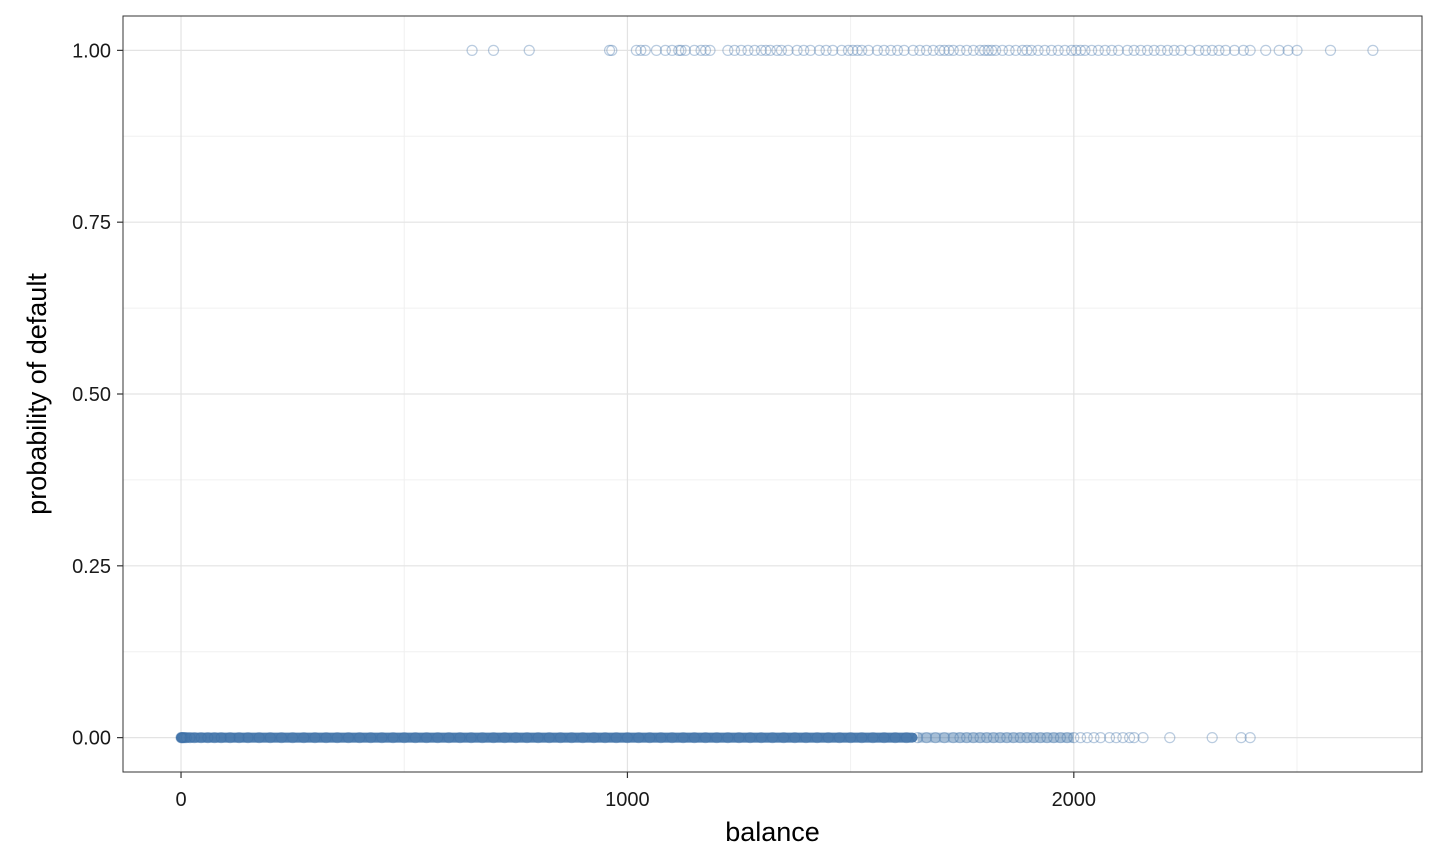  Describe the element at coordinates (772, 832) in the screenshot. I see `x-axis-title: balance` at that location.